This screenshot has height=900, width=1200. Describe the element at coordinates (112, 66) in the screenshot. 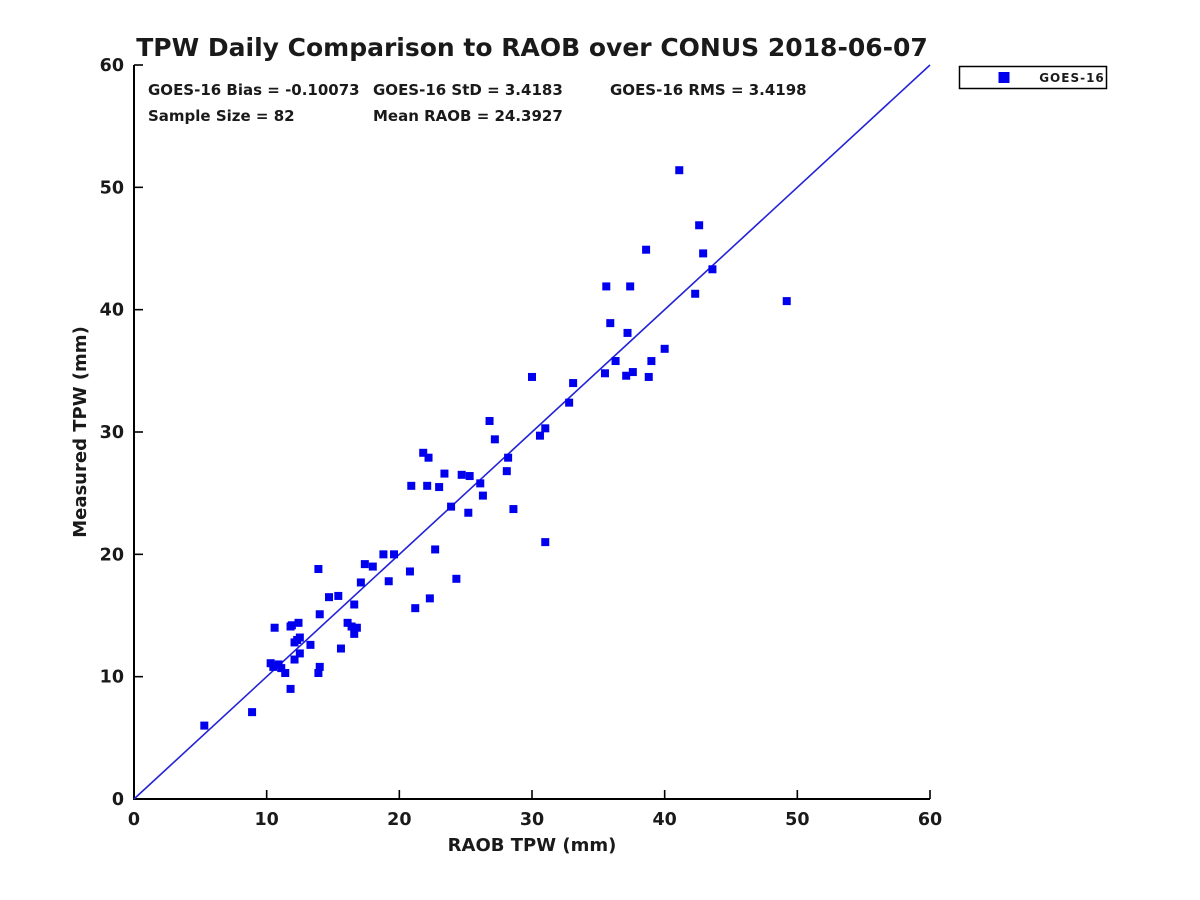

I see `y-tick-label: 60` at that location.